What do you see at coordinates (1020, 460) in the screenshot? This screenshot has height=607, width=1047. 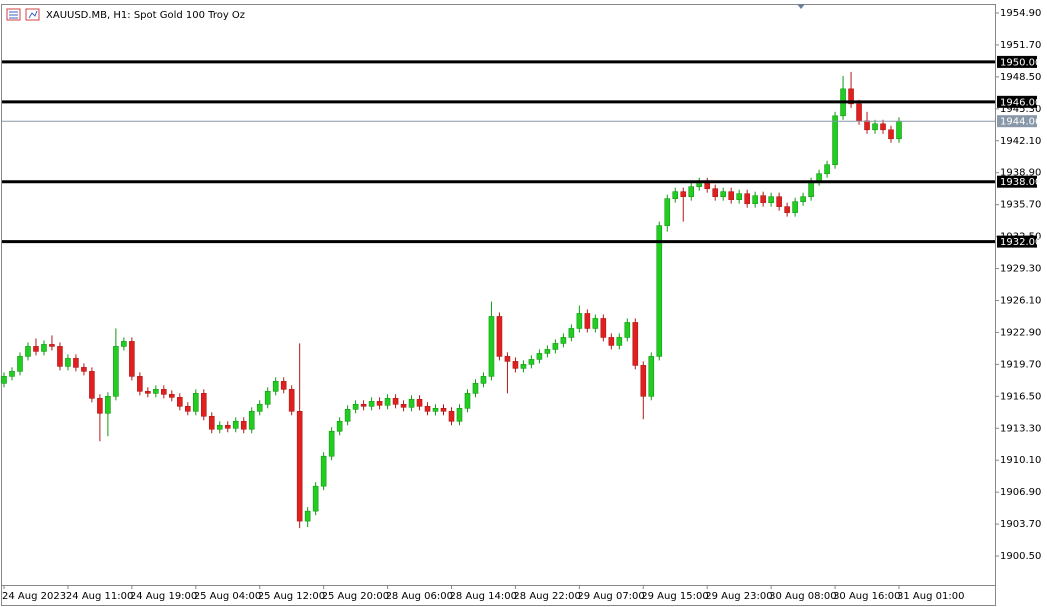 I see `y-tick-label: 1910.10` at bounding box center [1020, 460].